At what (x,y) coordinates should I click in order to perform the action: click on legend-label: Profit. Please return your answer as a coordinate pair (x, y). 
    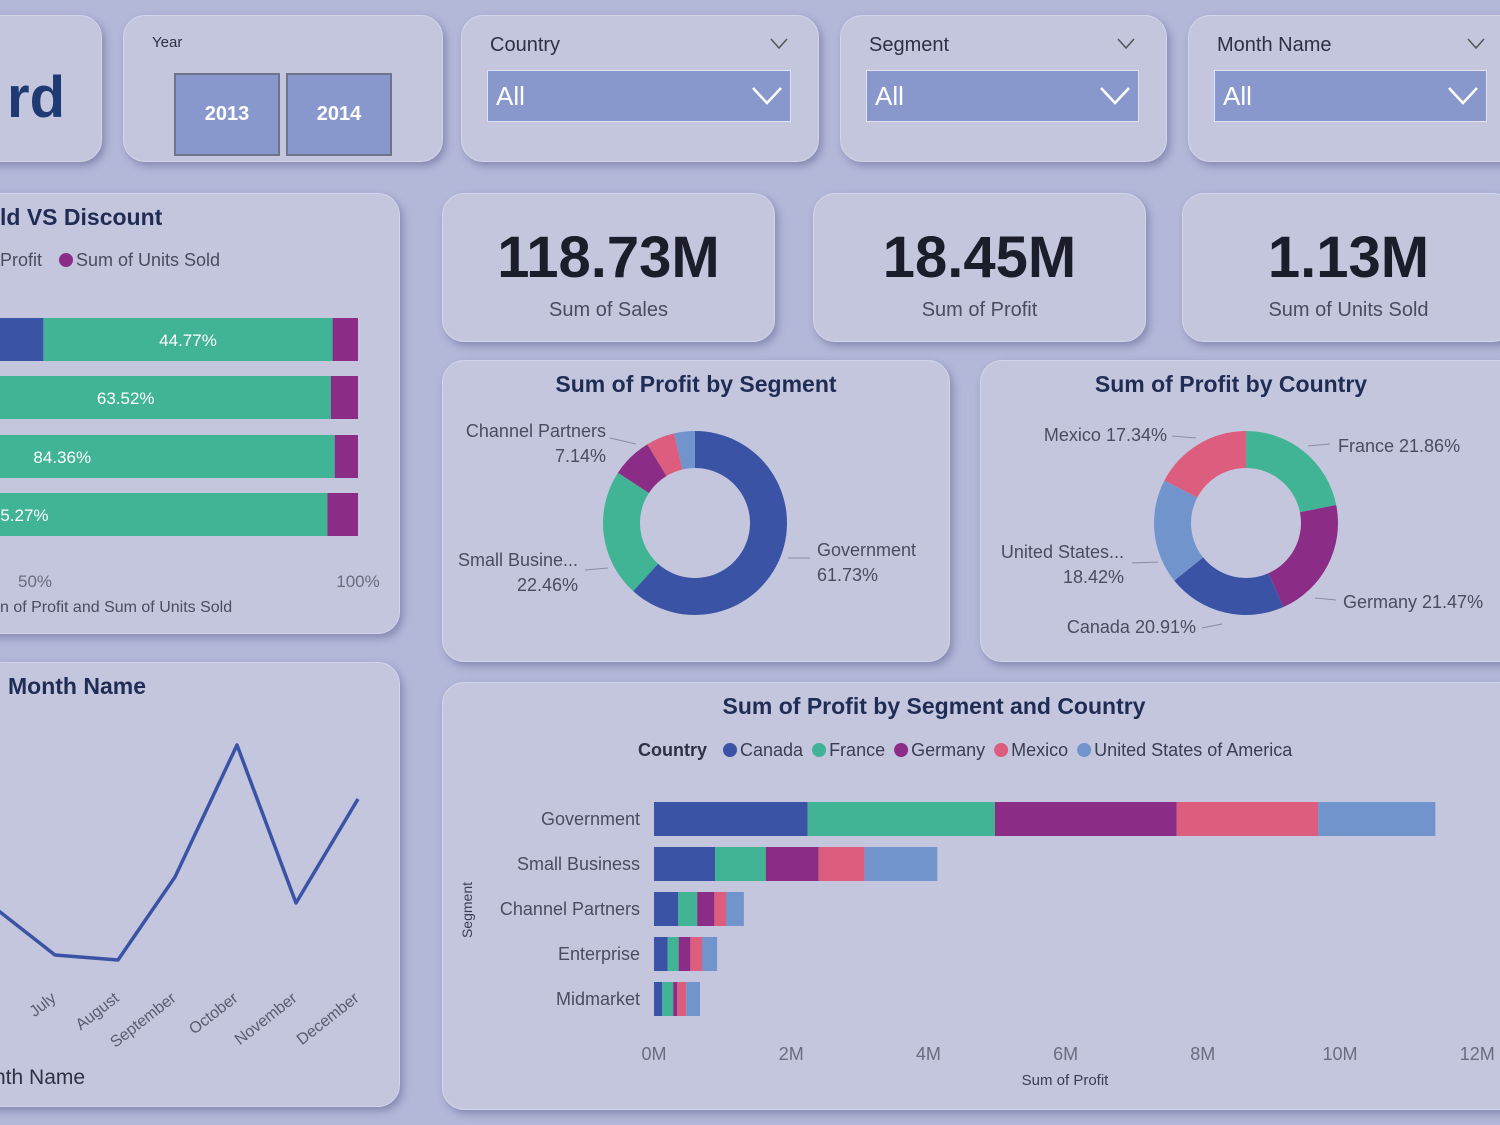
    Looking at the image, I should click on (21, 260).